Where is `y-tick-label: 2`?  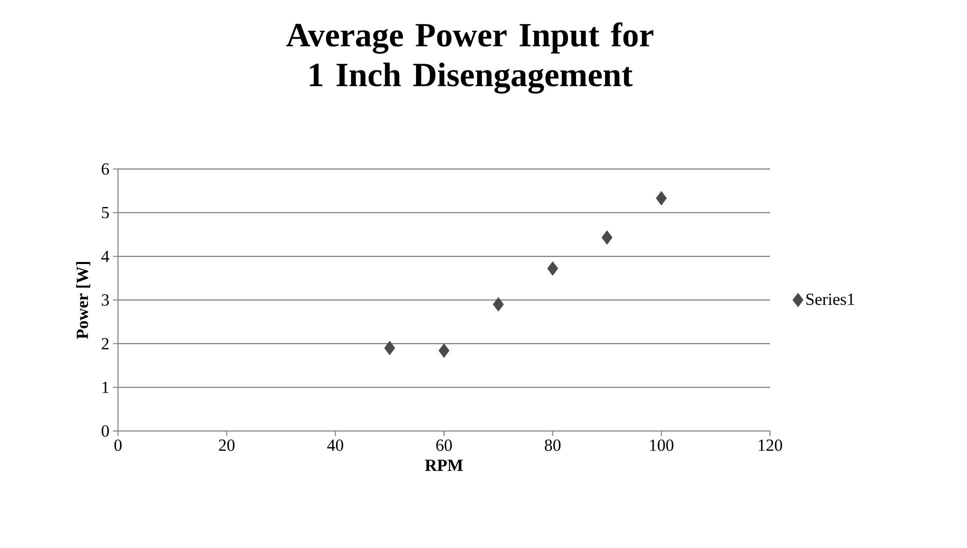 y-tick-label: 2 is located at coordinates (105, 344).